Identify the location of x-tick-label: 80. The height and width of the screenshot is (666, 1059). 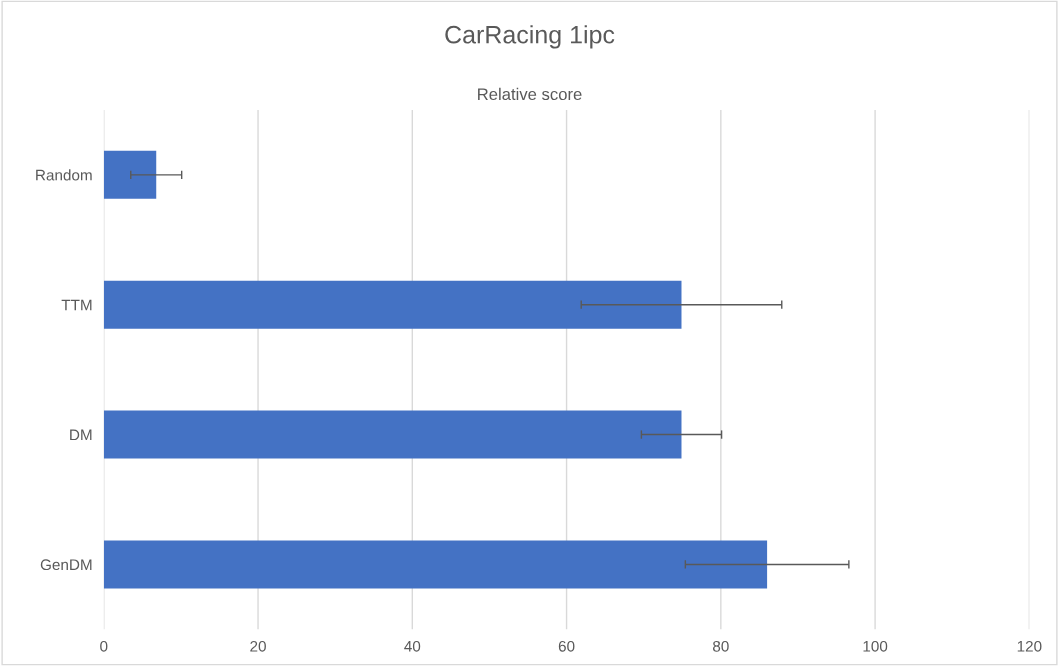
(720, 646).